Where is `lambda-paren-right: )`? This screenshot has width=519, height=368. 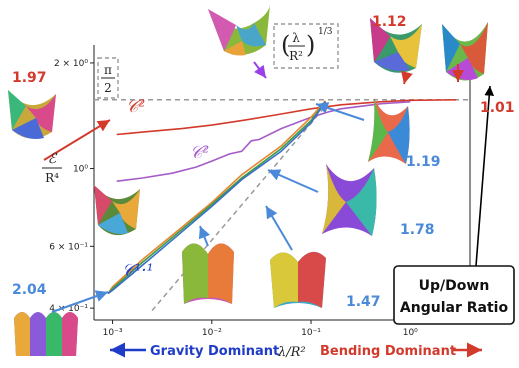
lambda-paren-right: ) is located at coordinates (310, 45).